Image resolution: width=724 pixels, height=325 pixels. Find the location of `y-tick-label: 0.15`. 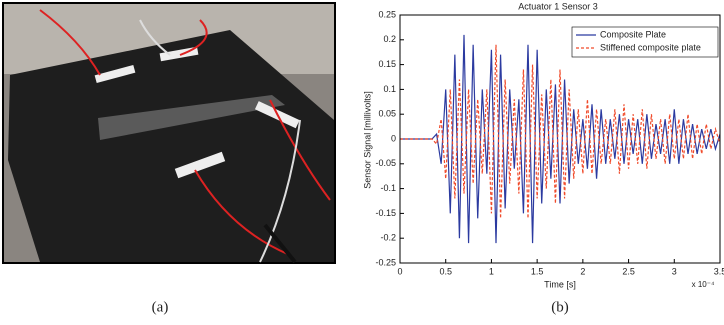

y-tick-label: 0.15 is located at coordinates (387, 64).